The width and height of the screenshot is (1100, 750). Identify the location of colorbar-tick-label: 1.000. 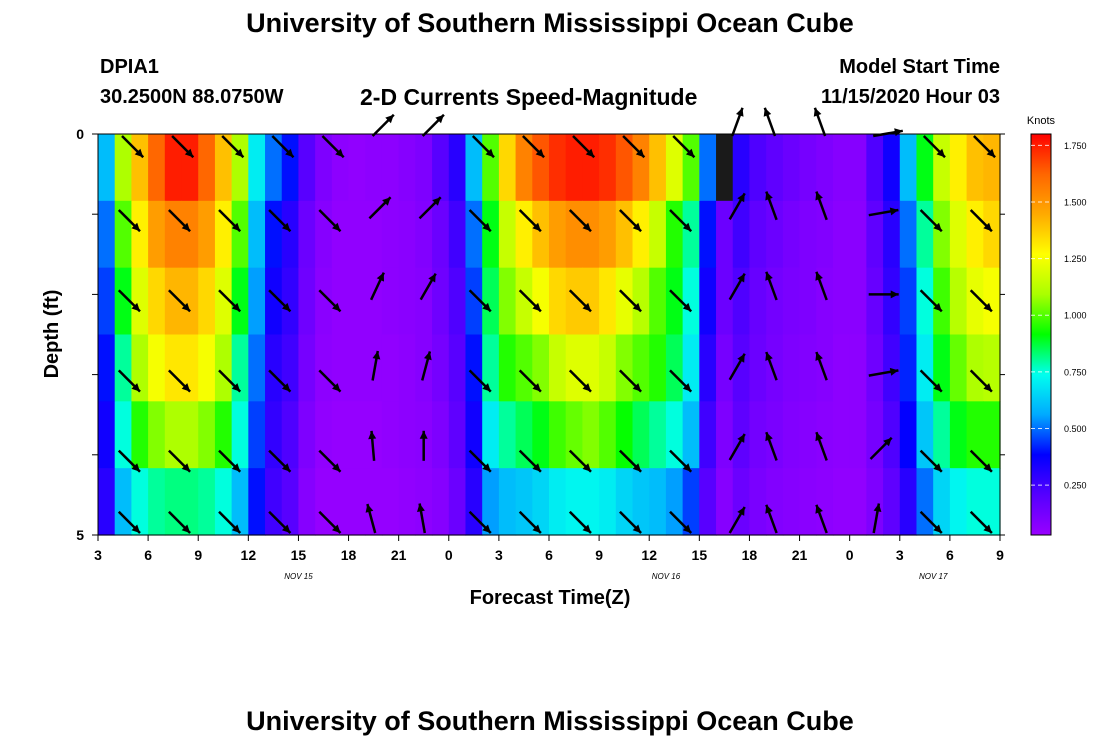
(1075, 316).